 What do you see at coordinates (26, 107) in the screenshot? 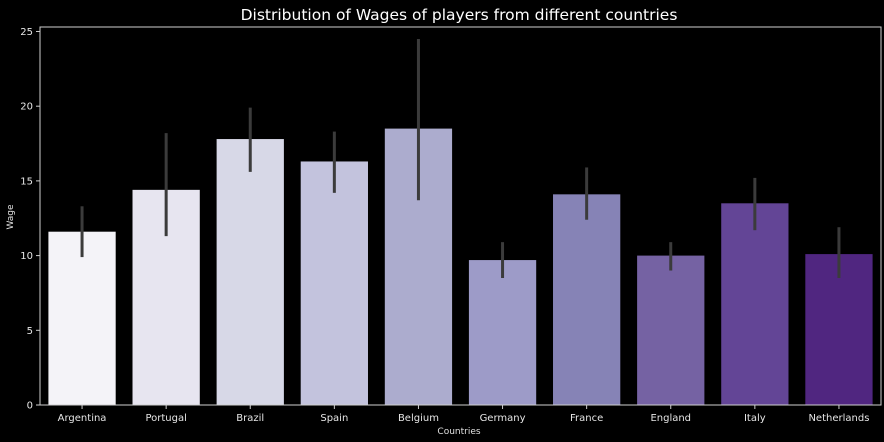
I see `y-tick-label: 20` at bounding box center [26, 107].